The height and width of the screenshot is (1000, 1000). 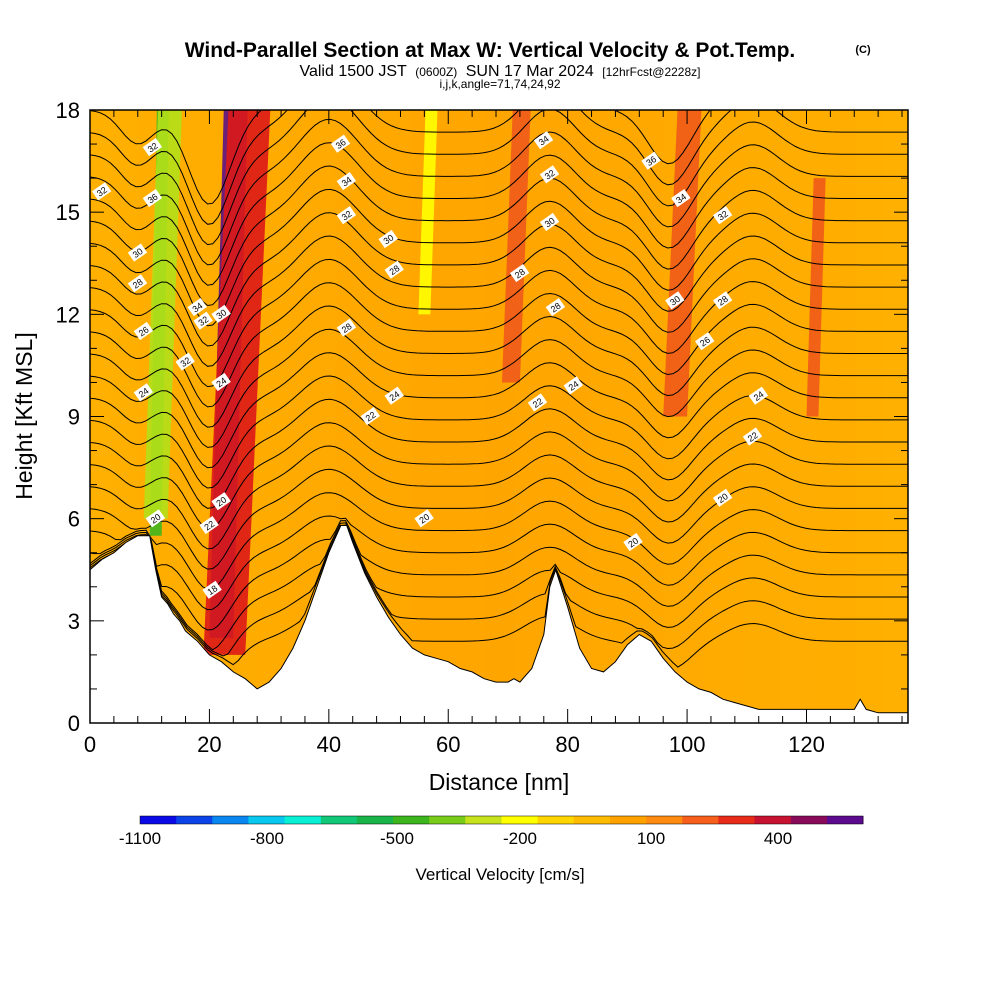 I want to click on colorbar-tick-label: -1100, so click(x=140, y=838).